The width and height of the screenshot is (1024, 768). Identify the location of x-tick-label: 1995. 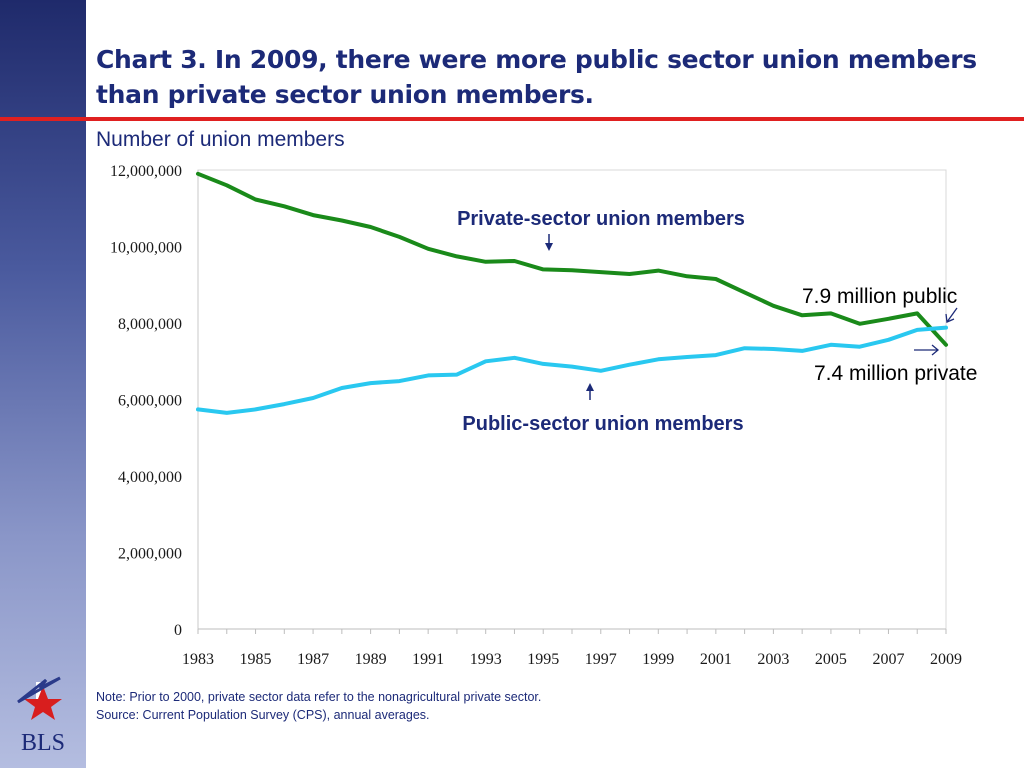
(543, 659).